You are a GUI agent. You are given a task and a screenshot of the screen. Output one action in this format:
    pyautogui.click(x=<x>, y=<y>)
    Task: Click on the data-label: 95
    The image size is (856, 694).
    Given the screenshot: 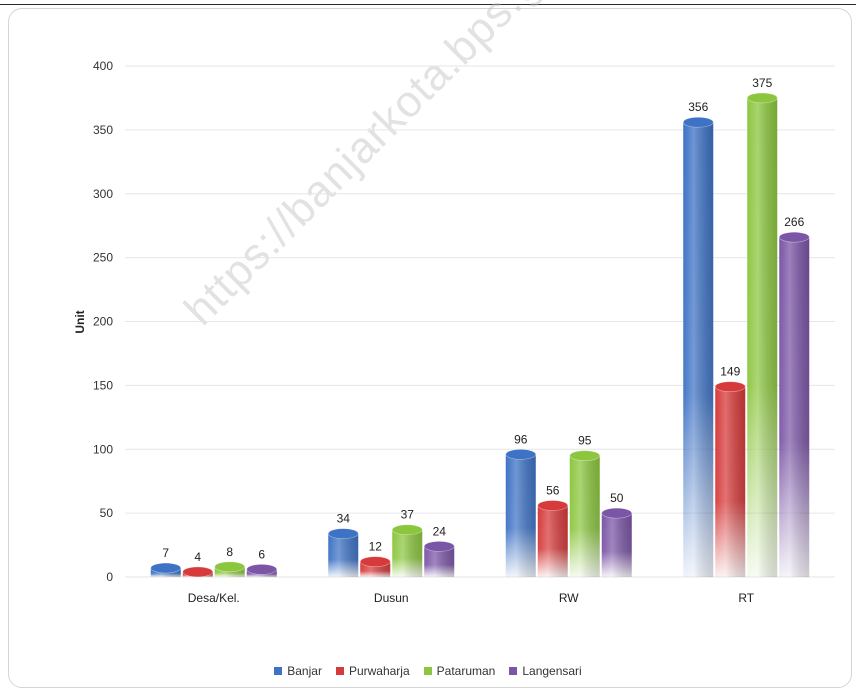 What is the action you would take?
    pyautogui.click(x=585, y=441)
    